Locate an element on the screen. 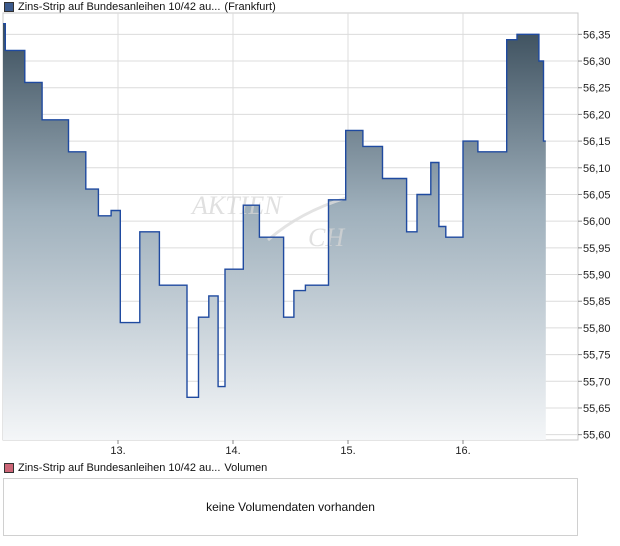 The height and width of the screenshot is (546, 620). y-tick-label: 56,20 is located at coordinates (597, 115).